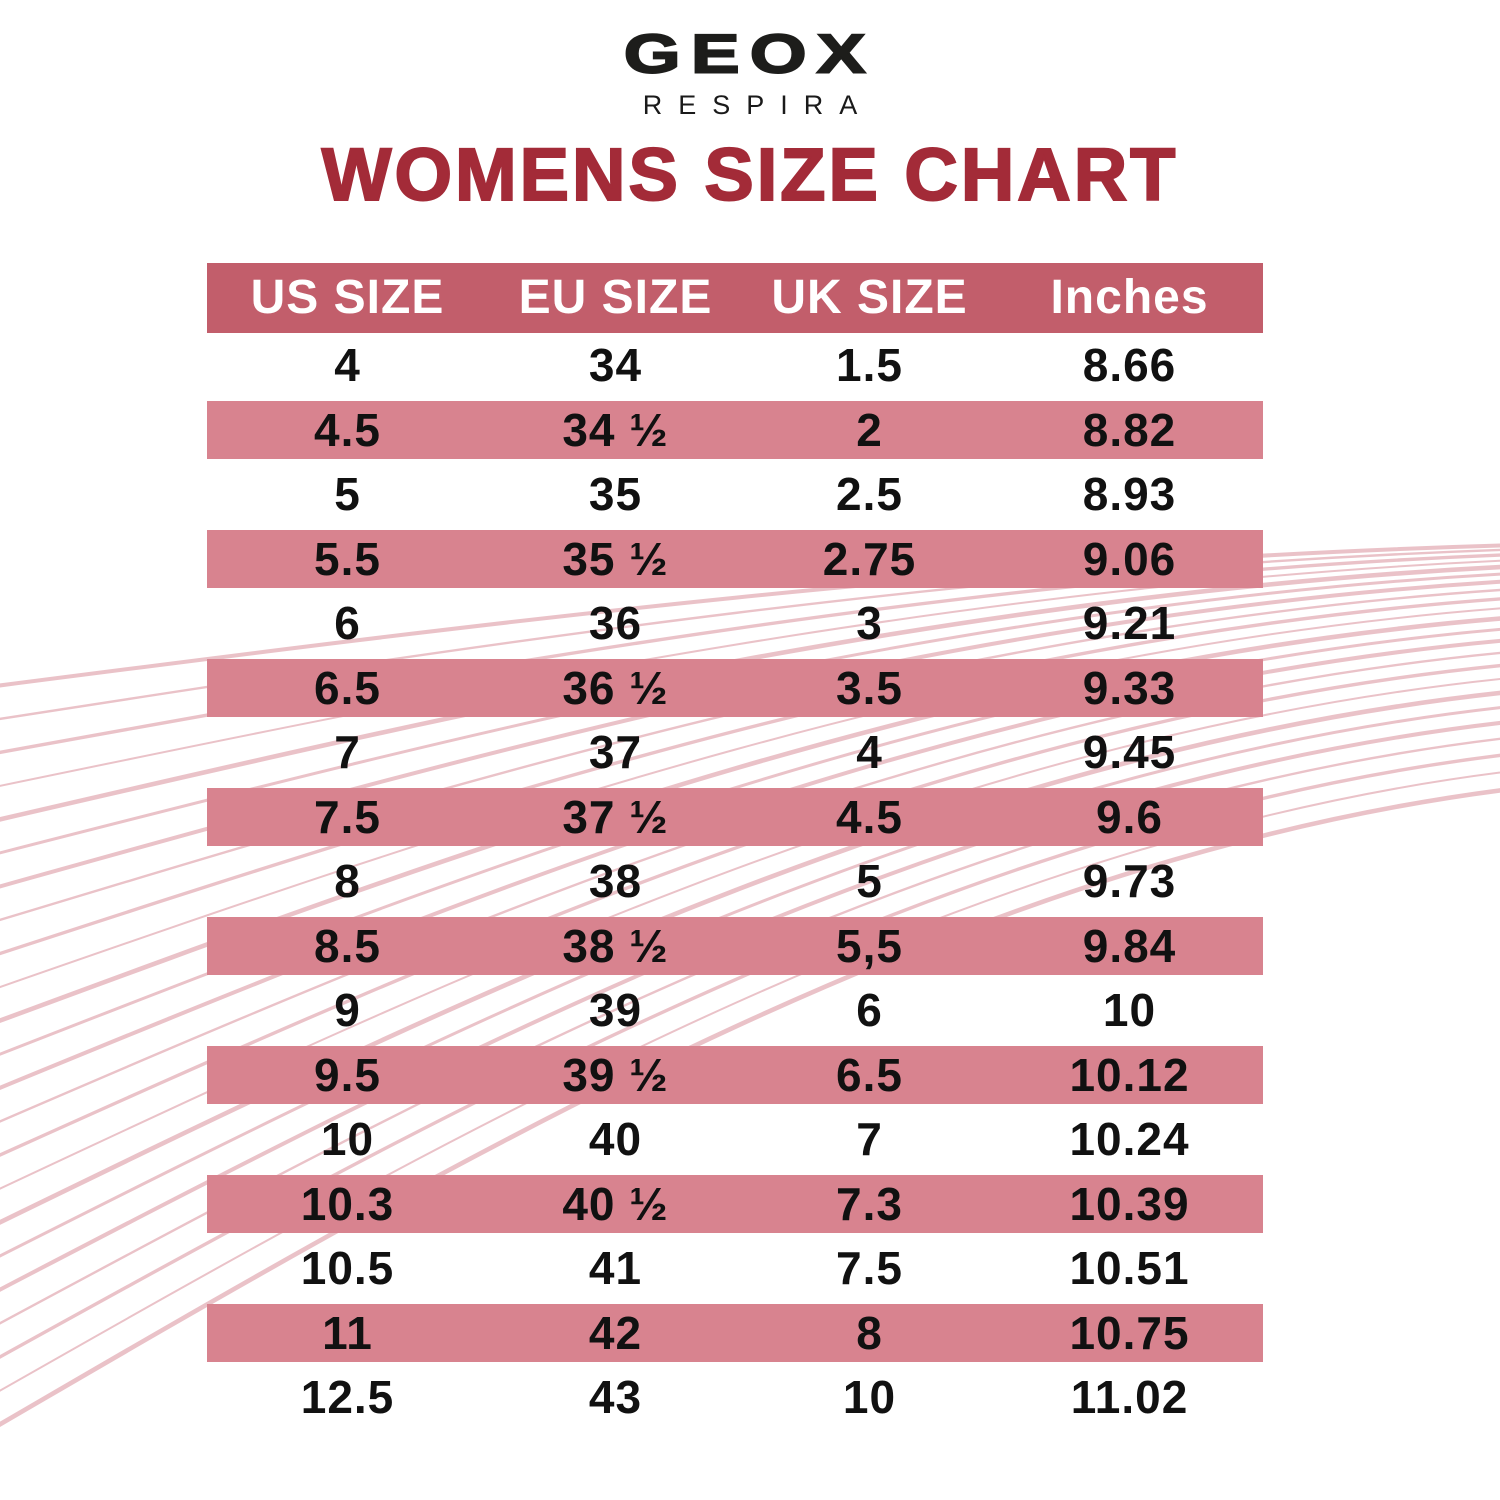 Image resolution: width=1500 pixels, height=1500 pixels. I want to click on table-cell: 39, so click(615, 1010).